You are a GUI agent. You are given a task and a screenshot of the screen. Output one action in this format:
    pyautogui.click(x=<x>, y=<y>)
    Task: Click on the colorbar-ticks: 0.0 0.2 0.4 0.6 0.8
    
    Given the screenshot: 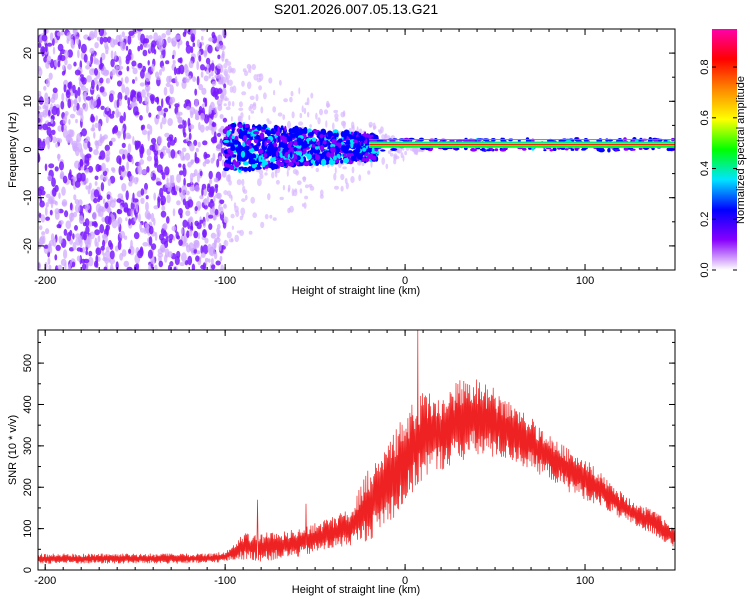 What is the action you would take?
    pyautogui.click(x=718, y=168)
    